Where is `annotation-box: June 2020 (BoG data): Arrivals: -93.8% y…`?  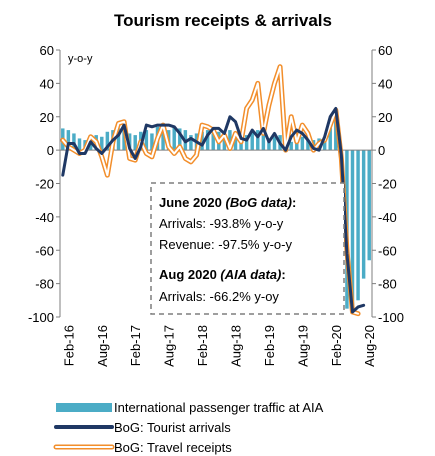
annotation-box: June 2020 (BoG data): Arrivals: -93.8% y… is located at coordinates (247, 248).